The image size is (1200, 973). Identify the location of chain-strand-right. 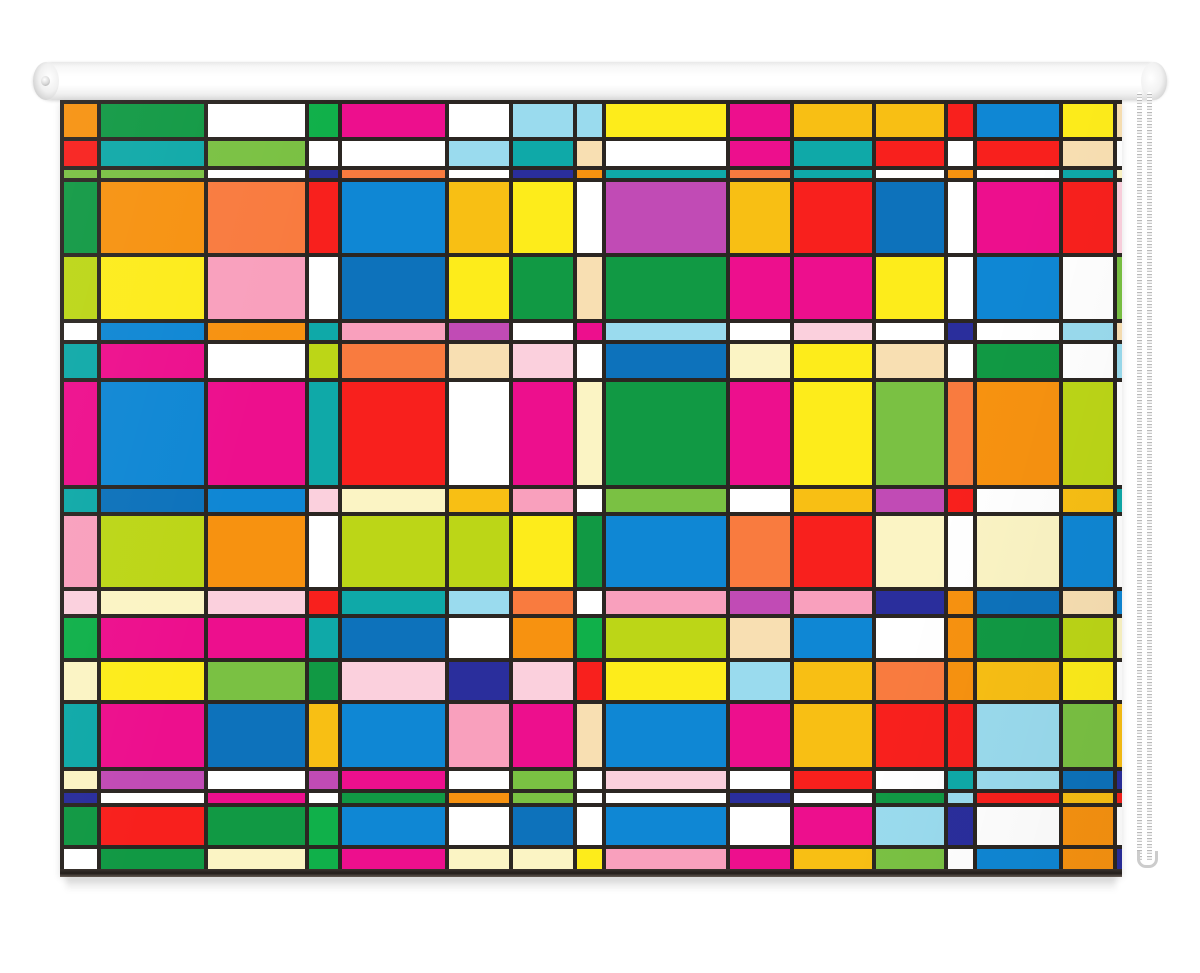
(1149, 477).